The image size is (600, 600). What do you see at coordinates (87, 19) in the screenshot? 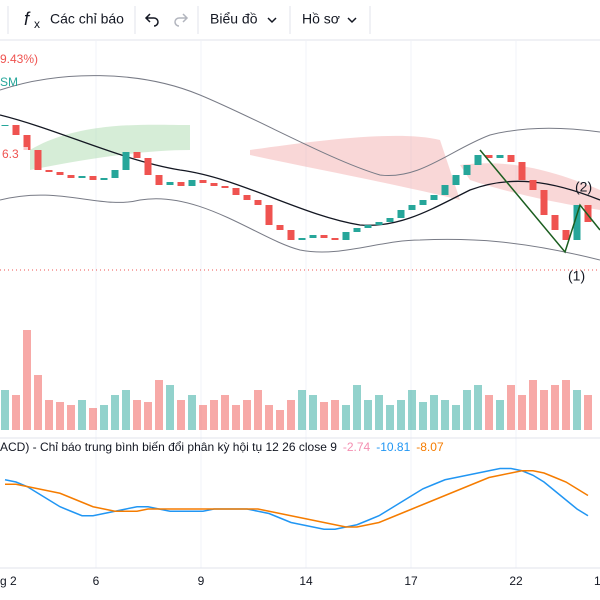
I see `indicators-button: Các chỉ báo` at bounding box center [87, 19].